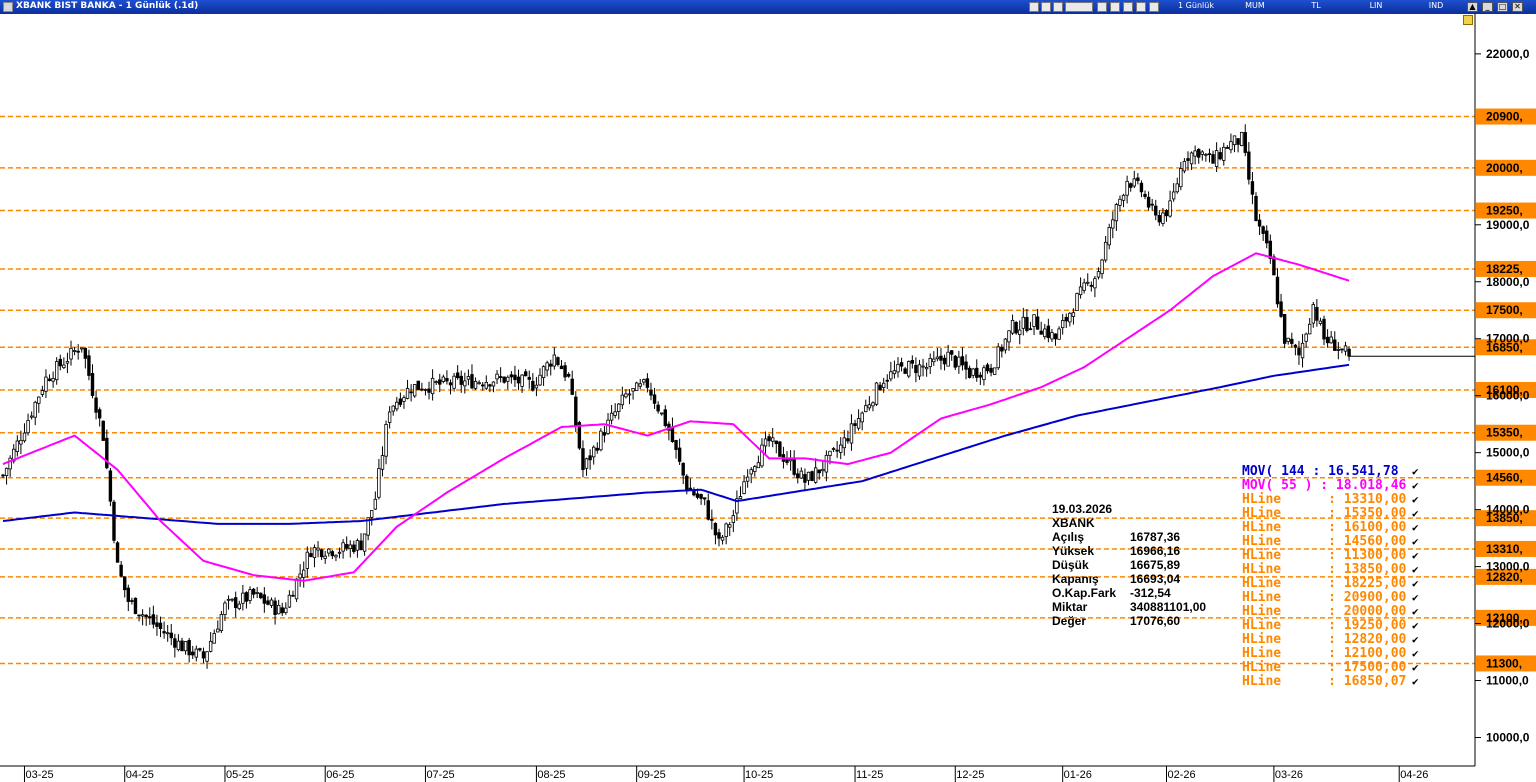  Describe the element at coordinates (1330, 542) in the screenshot. I see `legend-entry: HLine : 14560,00 ✔` at that location.